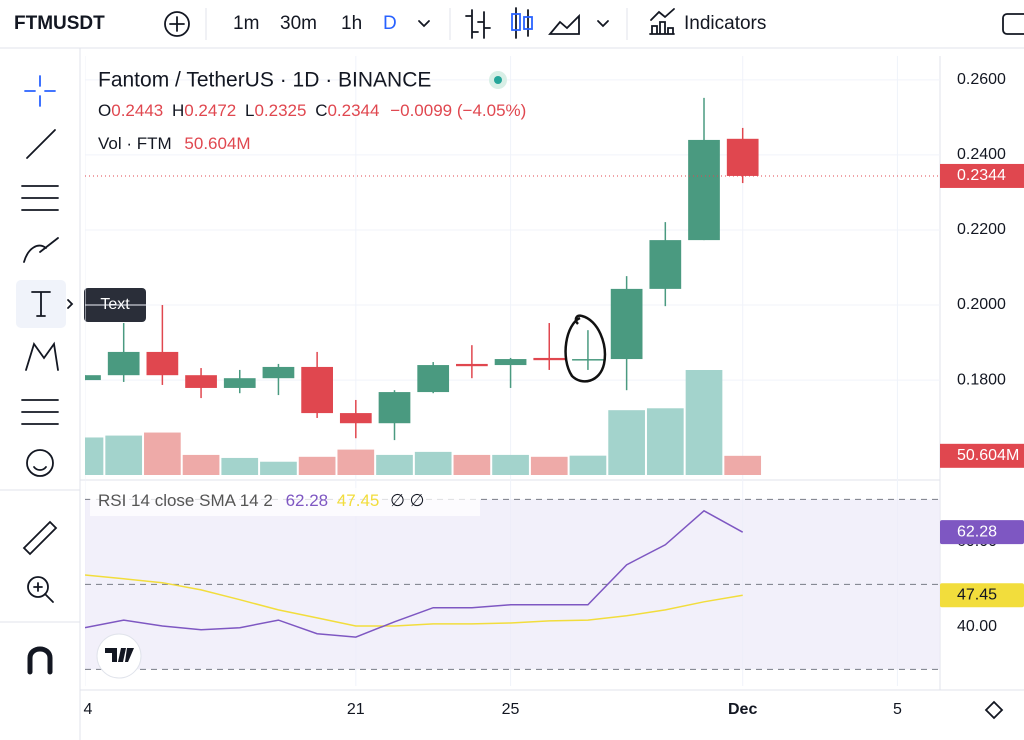 The image size is (1024, 740). Describe the element at coordinates (41, 250) in the screenshot. I see `brush-tool` at that location.